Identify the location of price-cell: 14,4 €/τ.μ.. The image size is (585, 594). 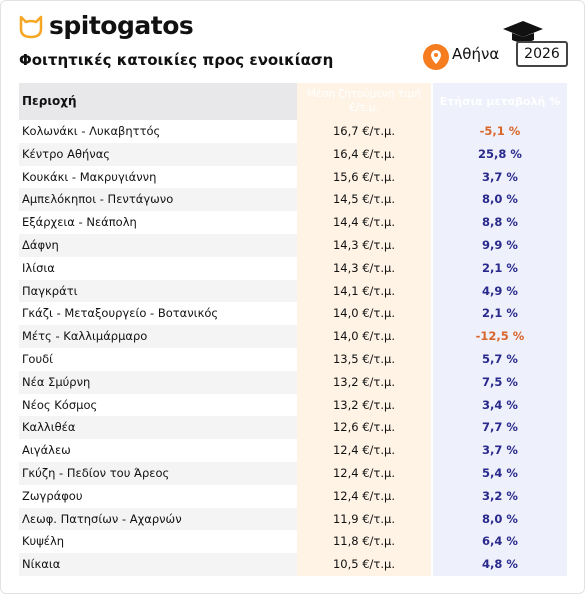
(364, 222).